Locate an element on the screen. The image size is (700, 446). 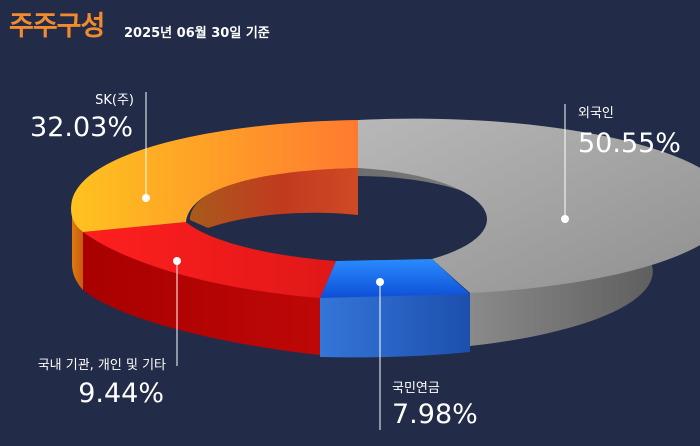
label-domestic-value: 9.44% is located at coordinates (121, 393).